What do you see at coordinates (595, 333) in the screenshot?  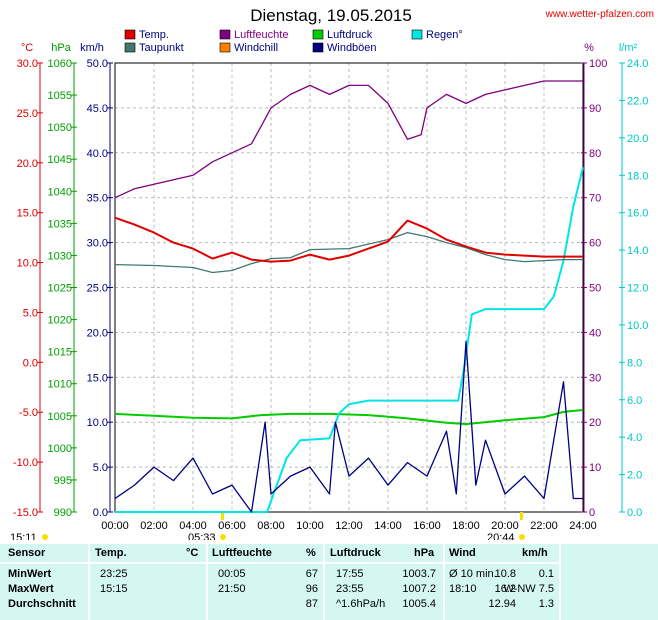 I see `tick-label-humidity: 40` at bounding box center [595, 333].